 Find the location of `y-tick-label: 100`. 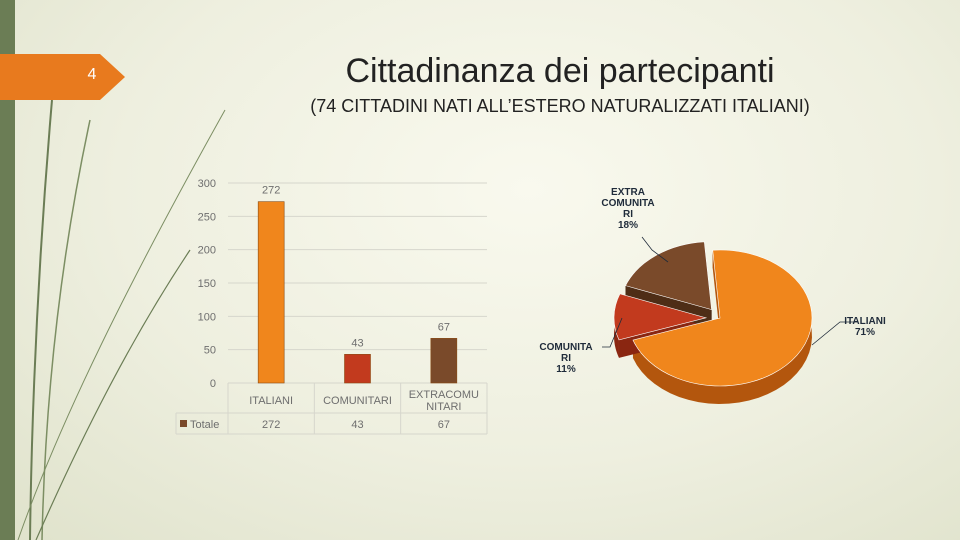

y-tick-label: 100 is located at coordinates (207, 317).